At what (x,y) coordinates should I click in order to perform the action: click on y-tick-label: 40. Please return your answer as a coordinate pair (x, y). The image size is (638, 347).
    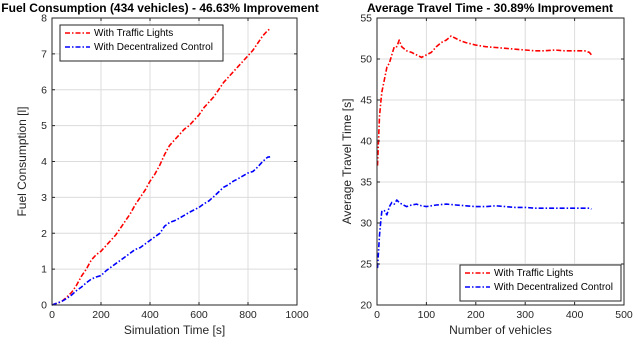
    Looking at the image, I should click on (366, 142).